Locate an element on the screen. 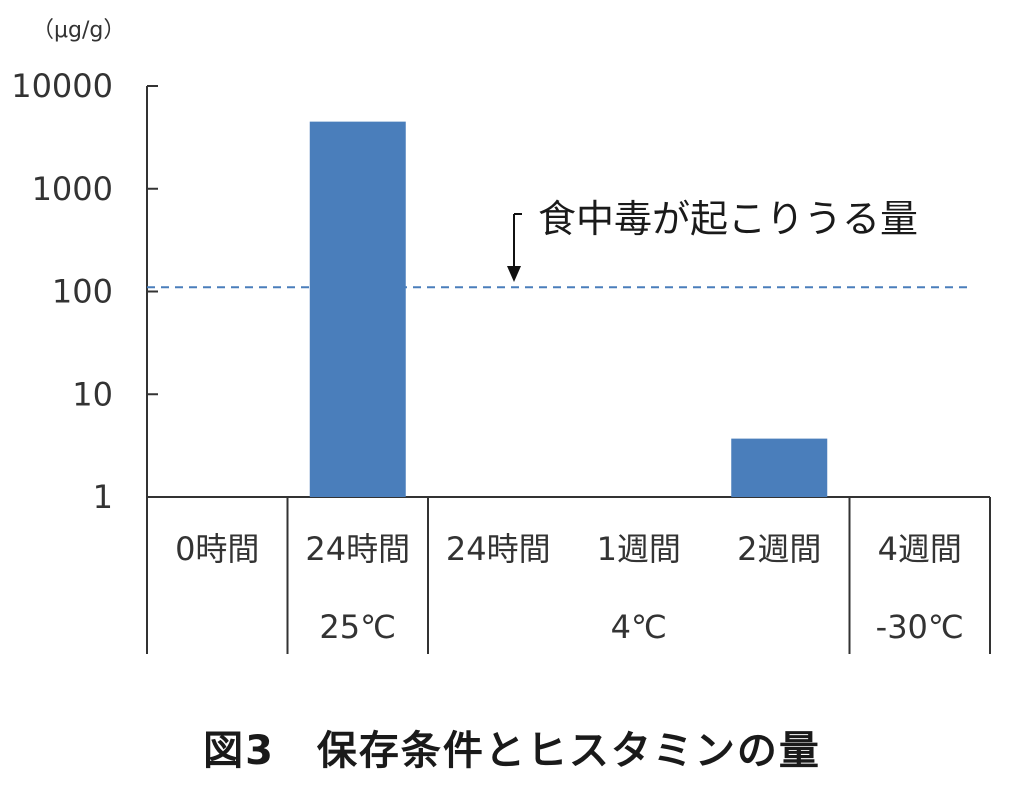  reference-line-group: 食中毒が起こりうる量 is located at coordinates (558, 243).